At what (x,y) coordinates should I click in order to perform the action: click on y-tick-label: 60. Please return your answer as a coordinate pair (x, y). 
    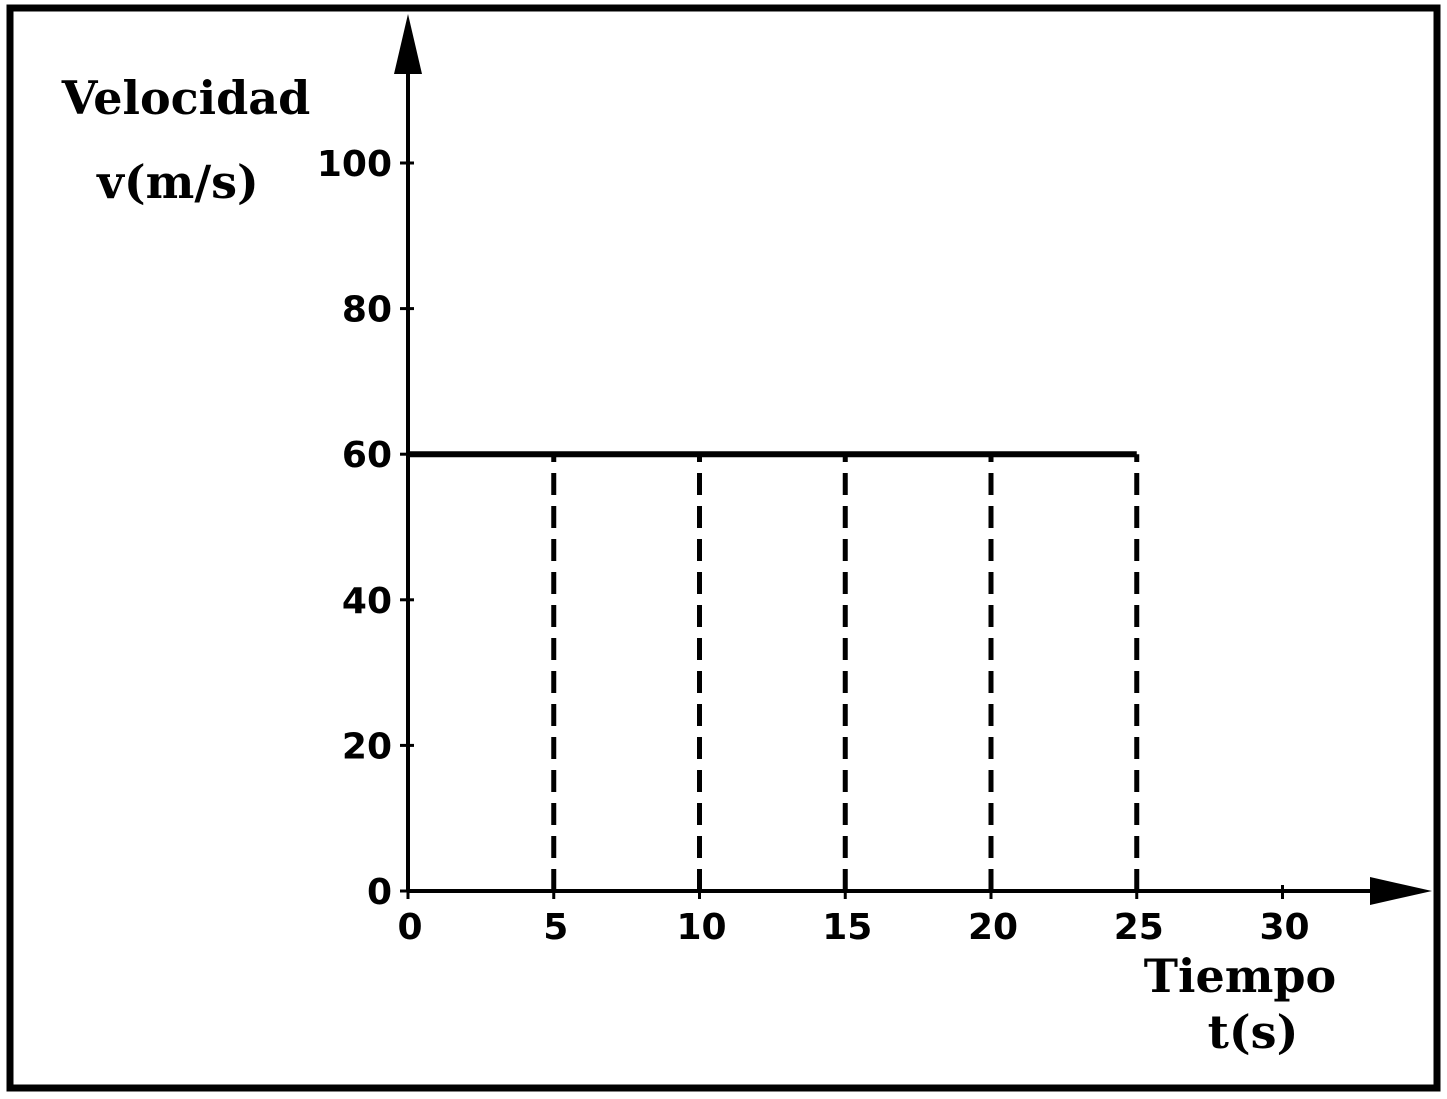
    Looking at the image, I should click on (367, 455).